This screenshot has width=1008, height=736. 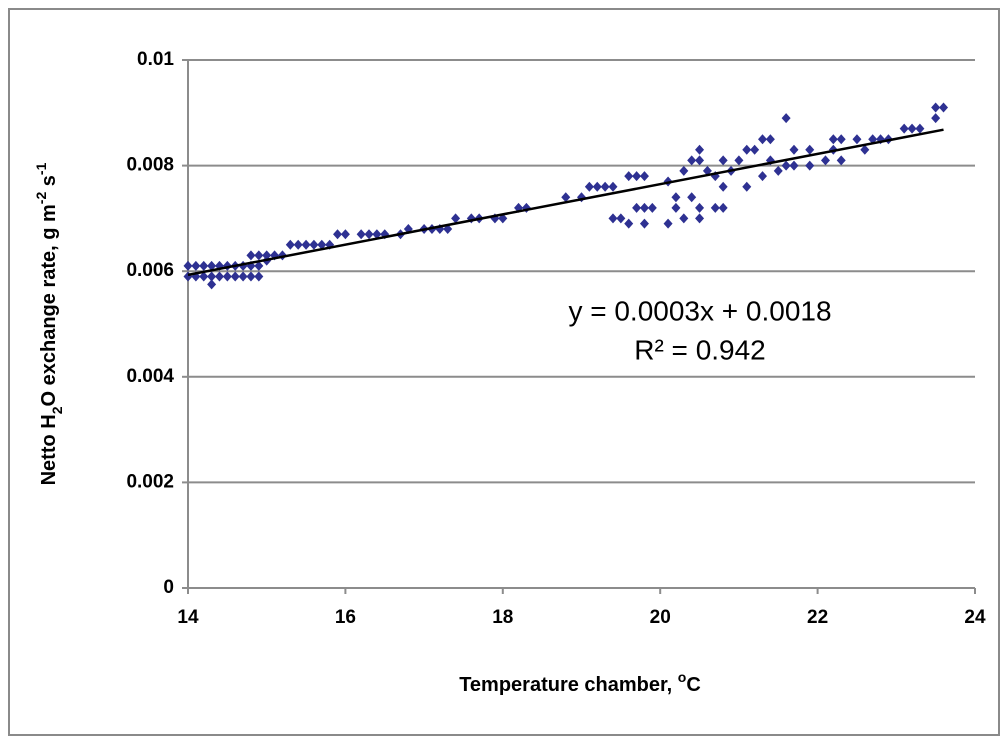 What do you see at coordinates (700, 349) in the screenshot?
I see `r-squared: R² = 0.942` at bounding box center [700, 349].